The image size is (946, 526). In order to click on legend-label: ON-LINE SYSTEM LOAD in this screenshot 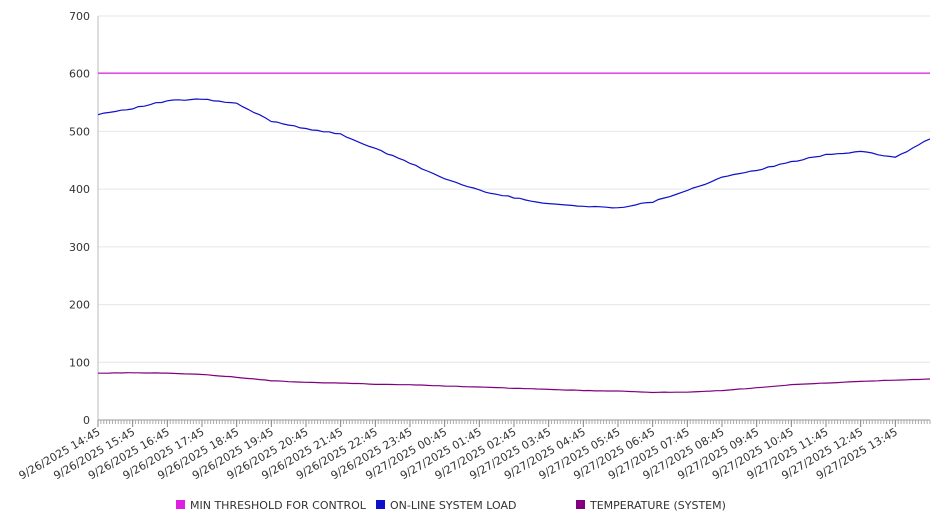, I will do `click(453, 505)`.